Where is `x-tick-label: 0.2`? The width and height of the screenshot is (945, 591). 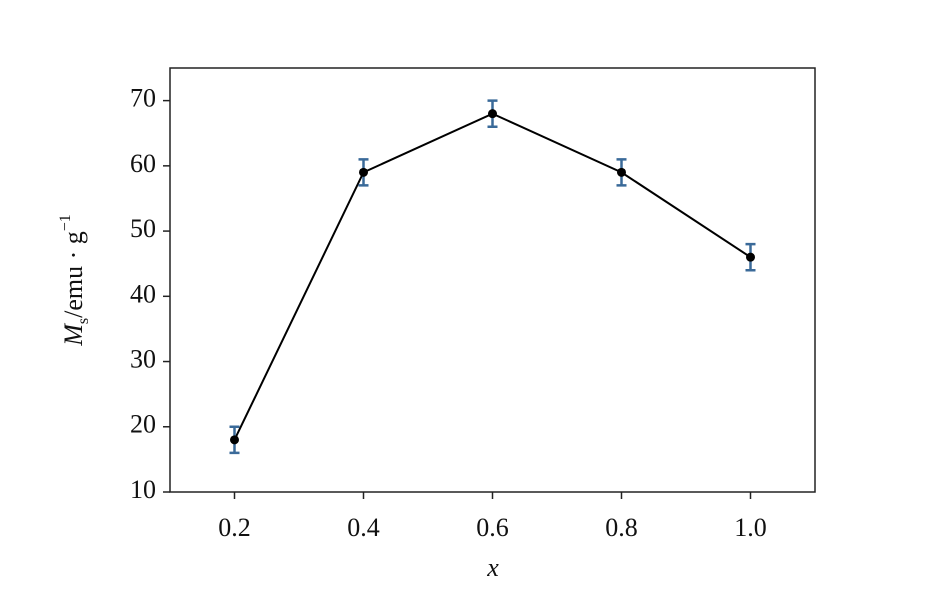
x-tick-label: 0.2 is located at coordinates (234, 527).